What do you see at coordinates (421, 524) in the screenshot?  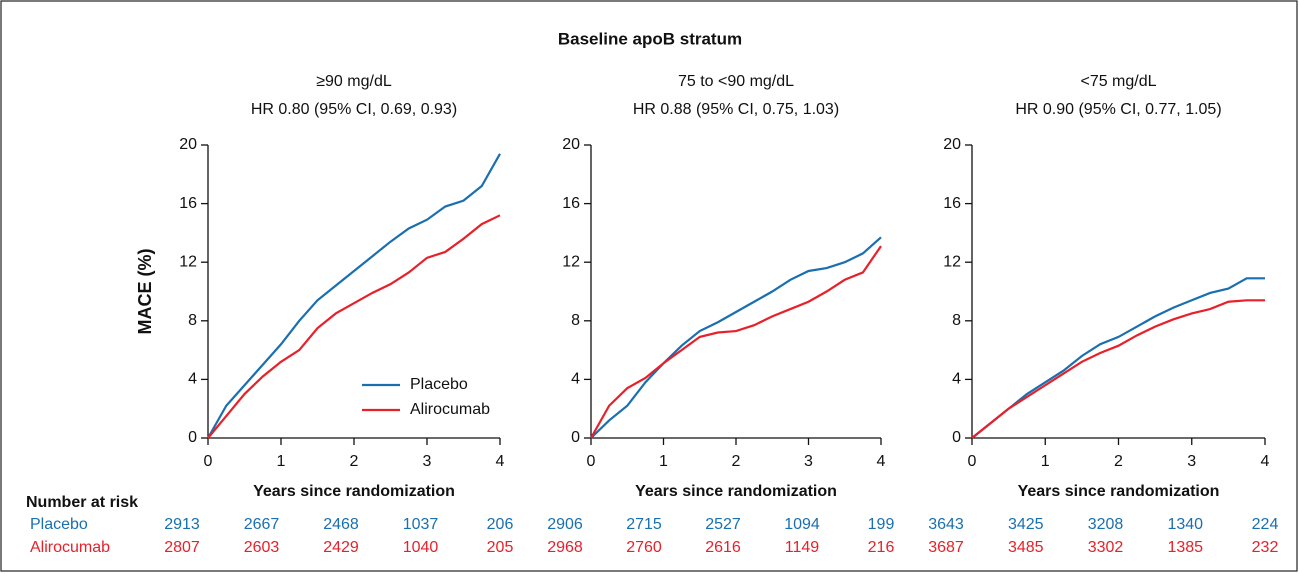 I see `risk-count: 1037` at bounding box center [421, 524].